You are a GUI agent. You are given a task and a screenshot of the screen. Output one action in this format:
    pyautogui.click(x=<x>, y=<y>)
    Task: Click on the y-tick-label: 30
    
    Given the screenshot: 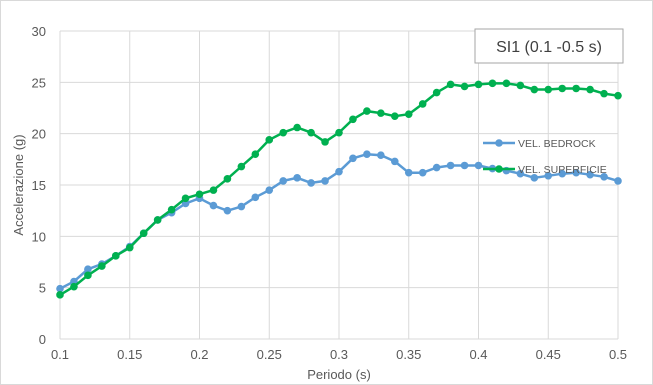 What is the action you would take?
    pyautogui.click(x=39, y=31)
    